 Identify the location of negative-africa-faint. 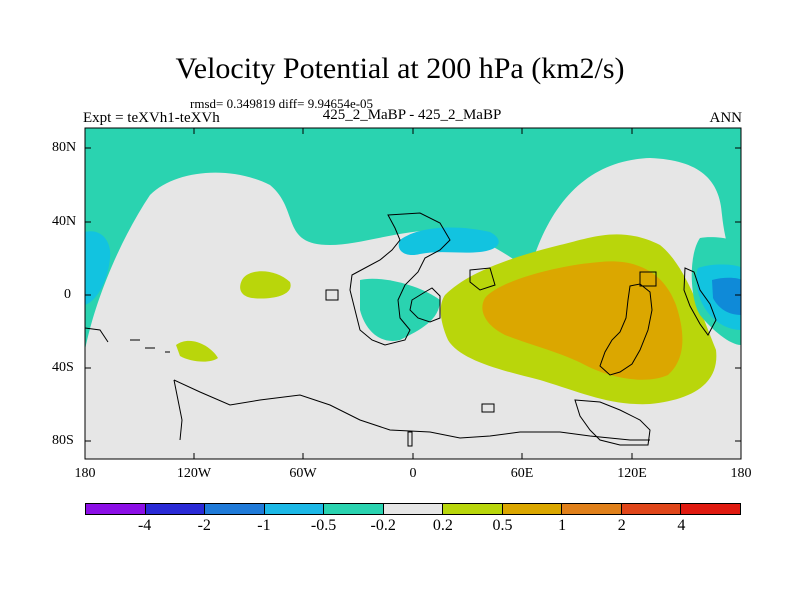
(400, 309).